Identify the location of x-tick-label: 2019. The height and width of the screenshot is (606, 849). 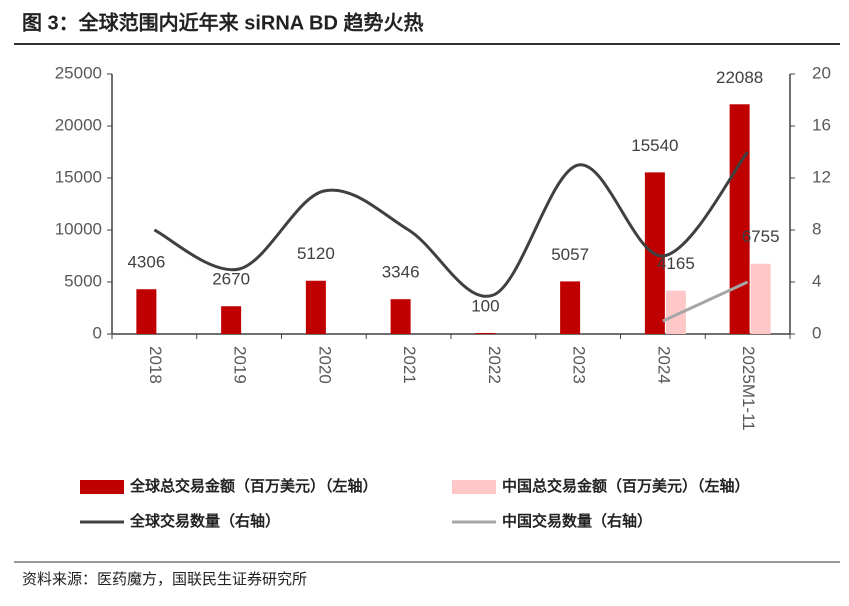
(240, 365).